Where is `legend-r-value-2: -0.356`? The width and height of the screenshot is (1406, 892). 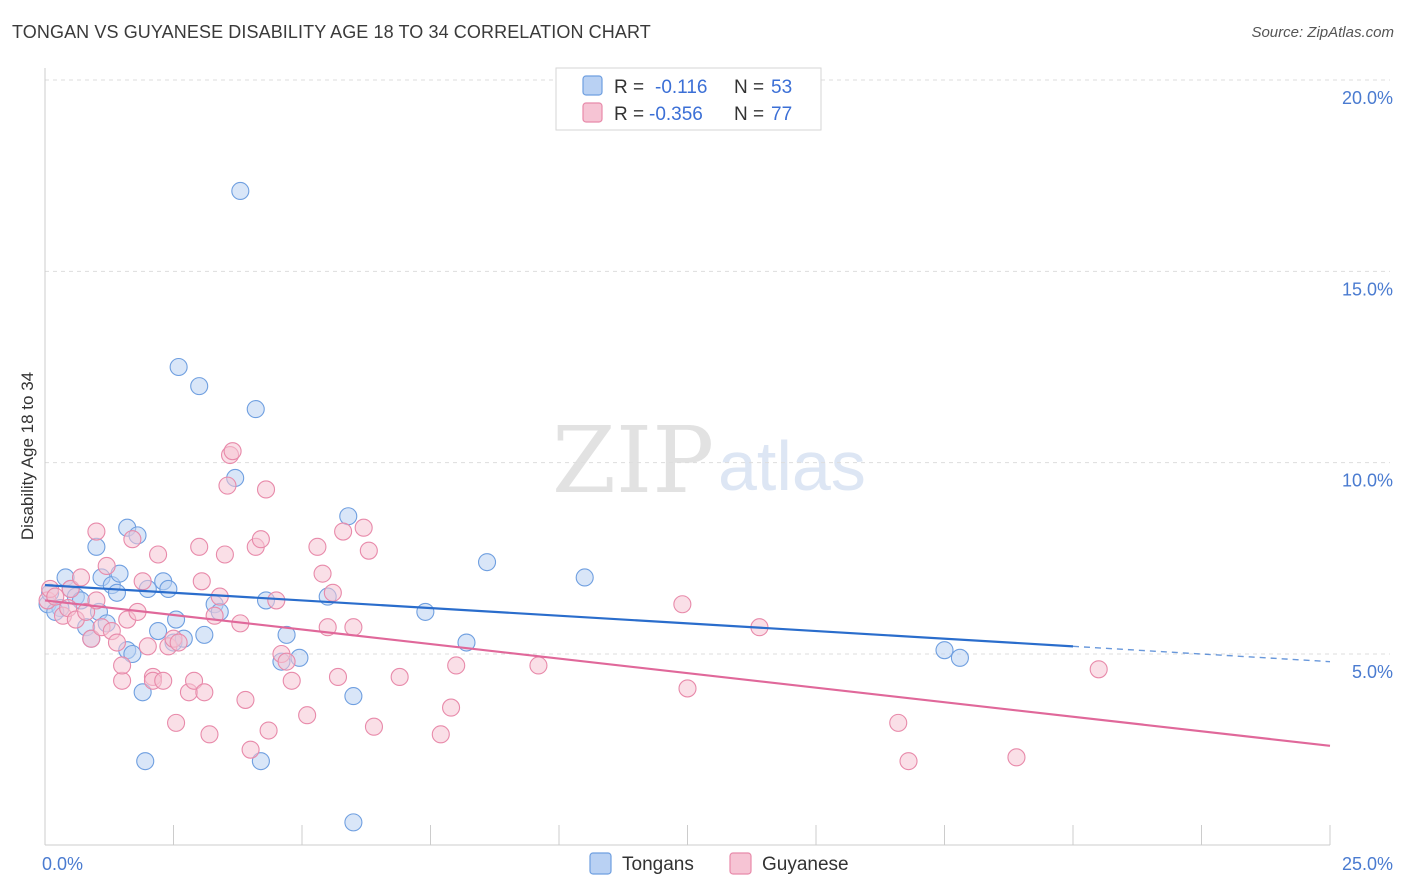
legend-r-value-2: -0.356 is located at coordinates (676, 114).